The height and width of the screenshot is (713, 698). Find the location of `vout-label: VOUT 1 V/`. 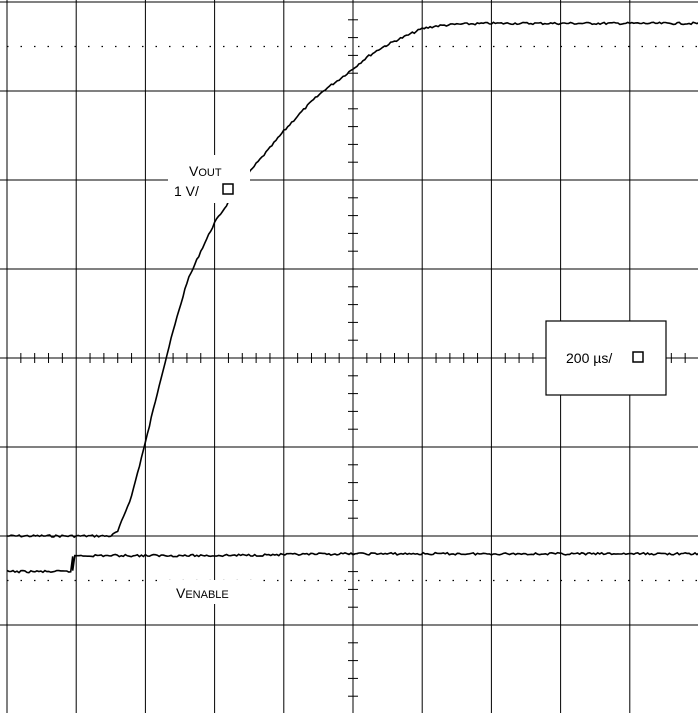

vout-label: VOUT 1 V/ is located at coordinates (209, 179).